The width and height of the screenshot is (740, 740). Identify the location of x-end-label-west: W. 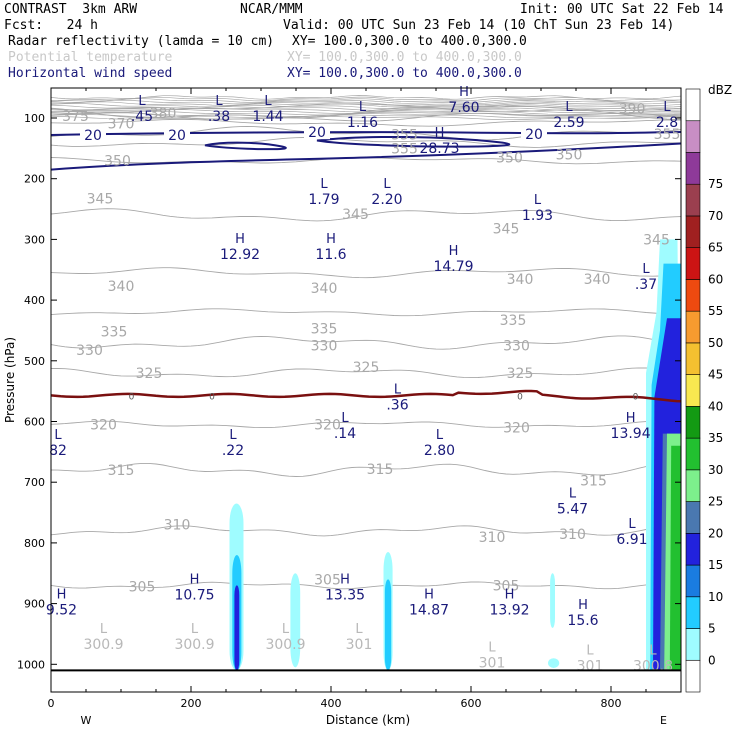
(86, 720).